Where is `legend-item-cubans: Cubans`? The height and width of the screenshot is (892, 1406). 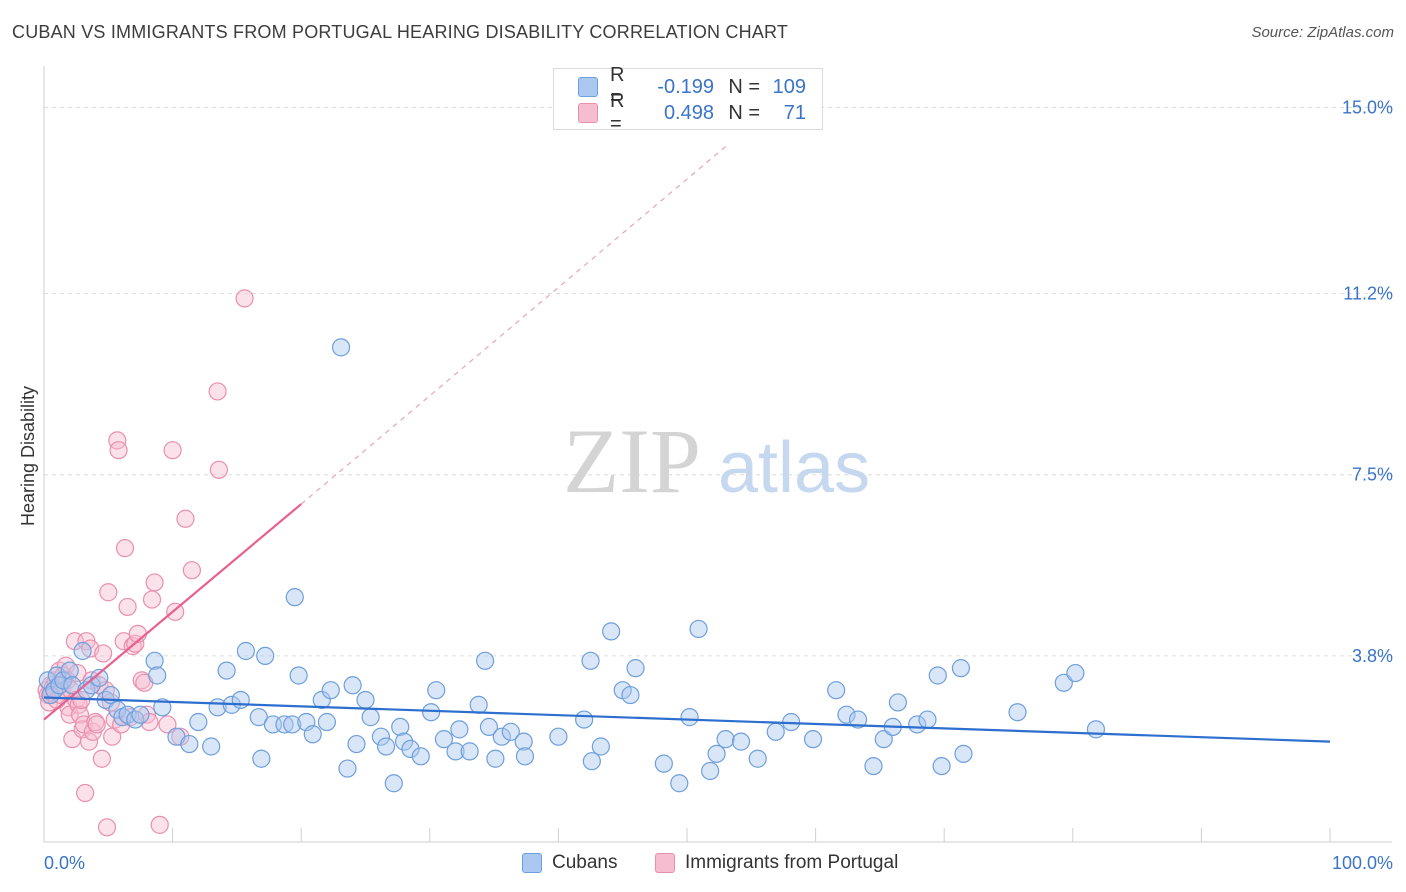 legend-item-cubans: Cubans is located at coordinates (570, 863).